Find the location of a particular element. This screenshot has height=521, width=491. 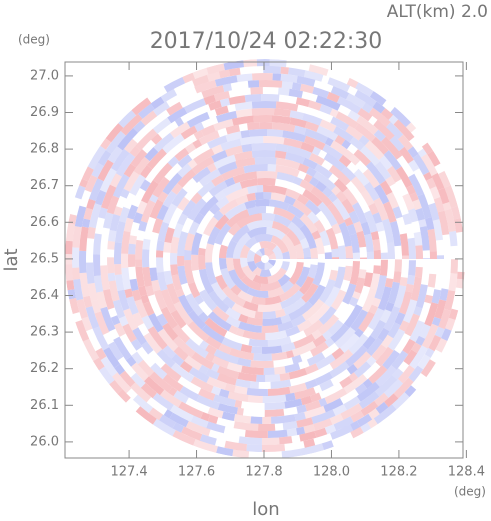

x-tick-label: 128.2 is located at coordinates (398, 472).